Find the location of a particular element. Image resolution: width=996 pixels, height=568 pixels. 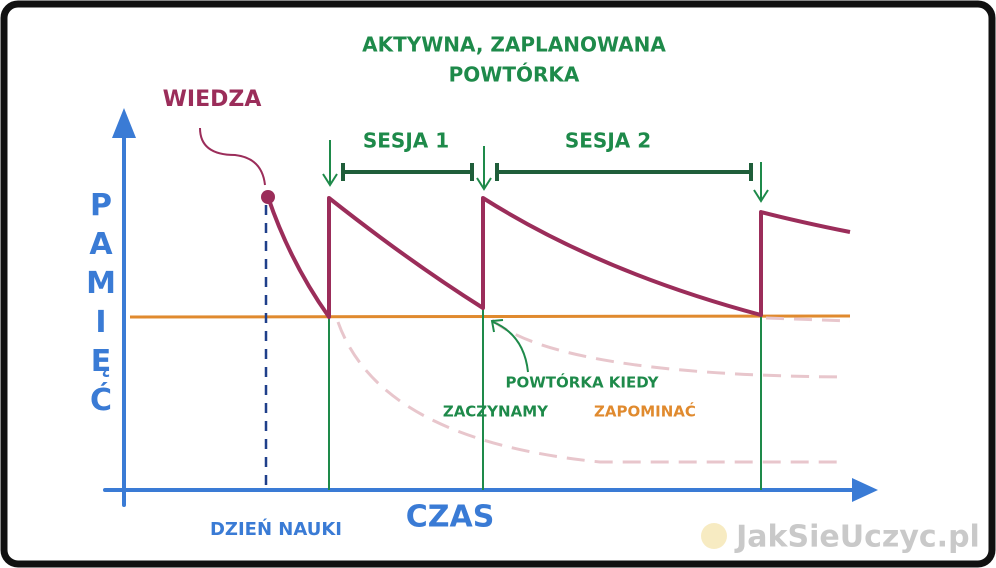

knowledge-connector is located at coordinates (232, 156).